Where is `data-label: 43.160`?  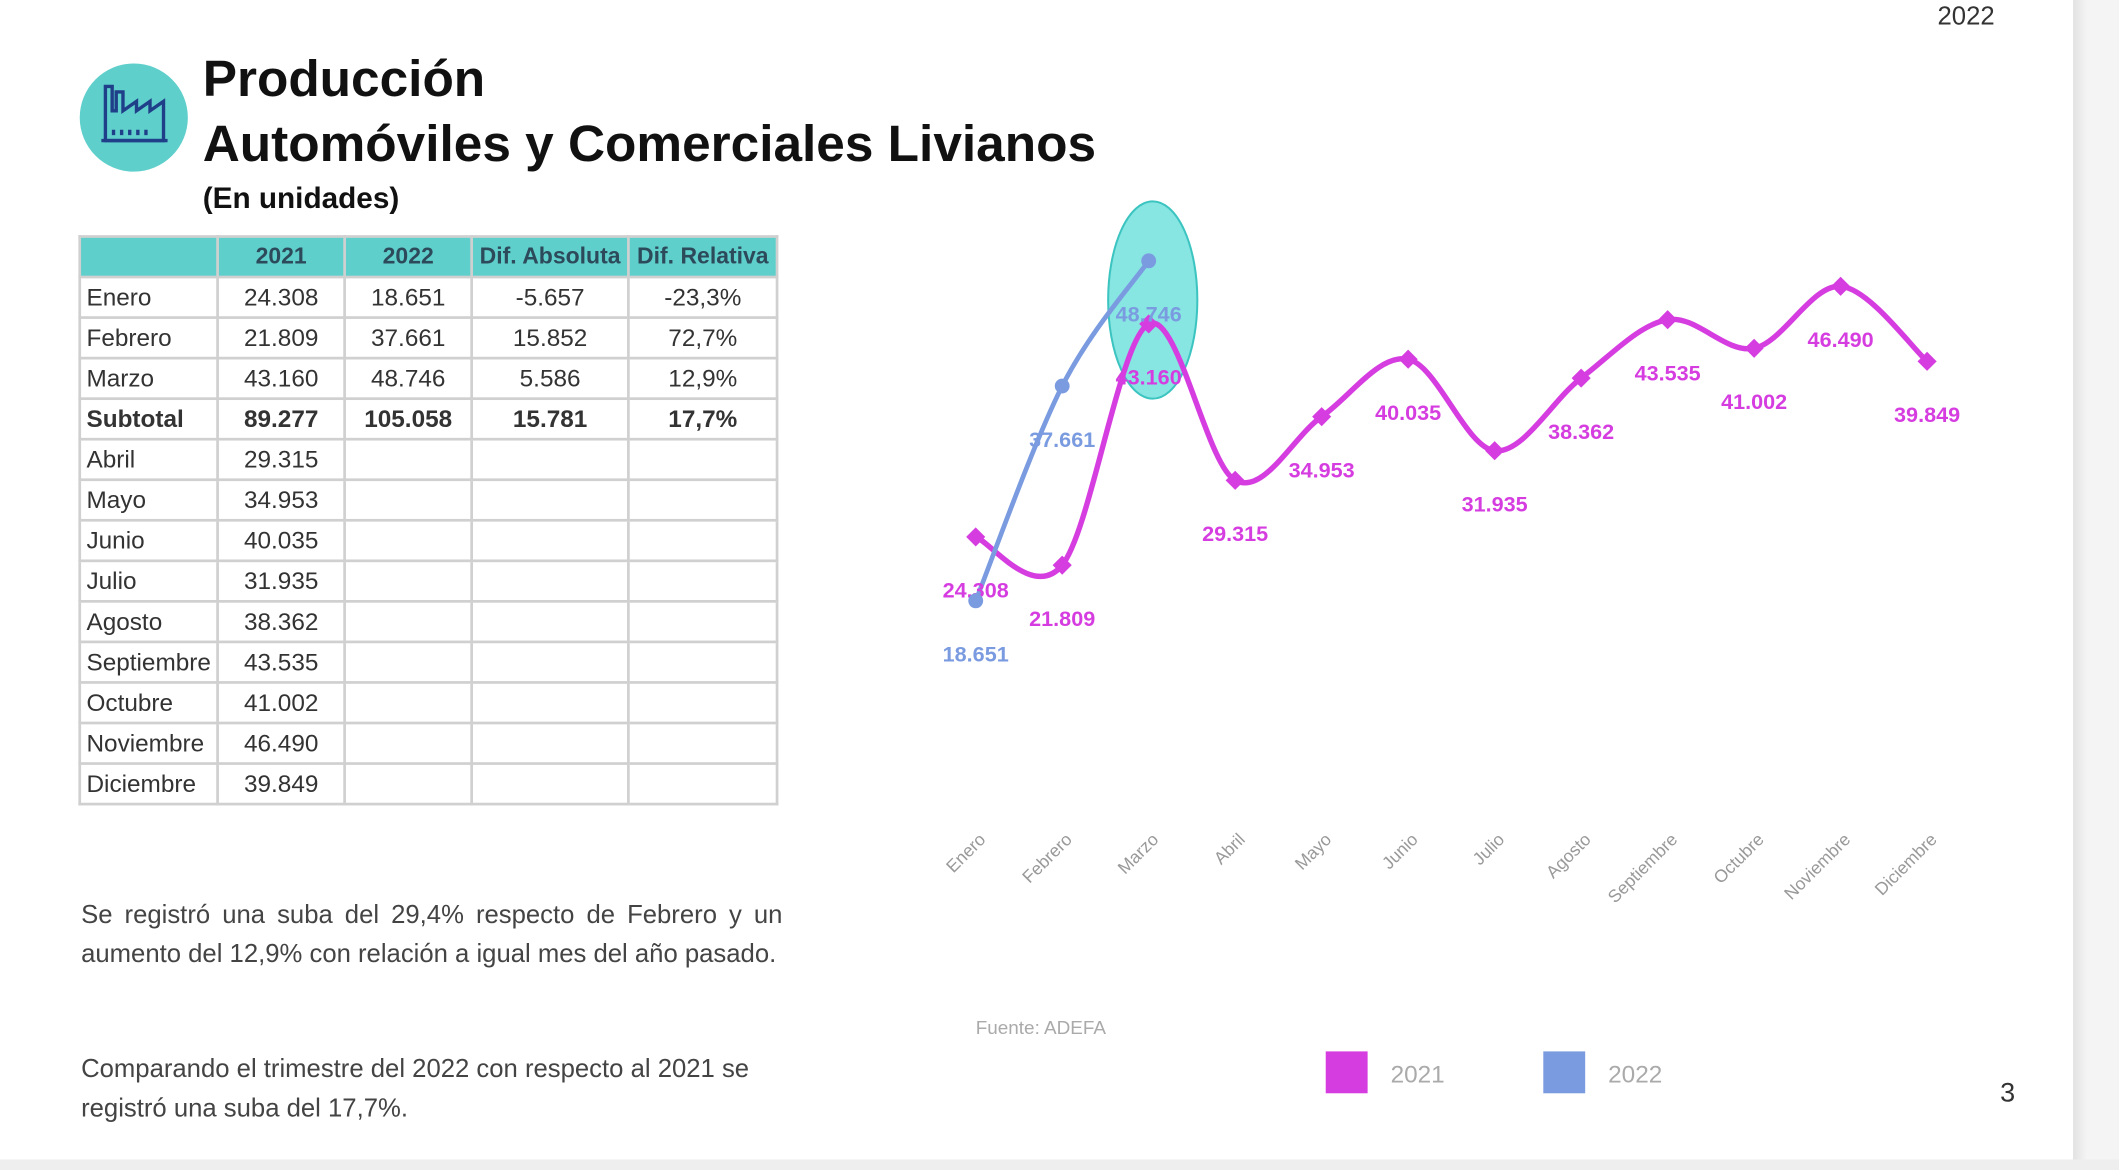
data-label: 43.160 is located at coordinates (1149, 377).